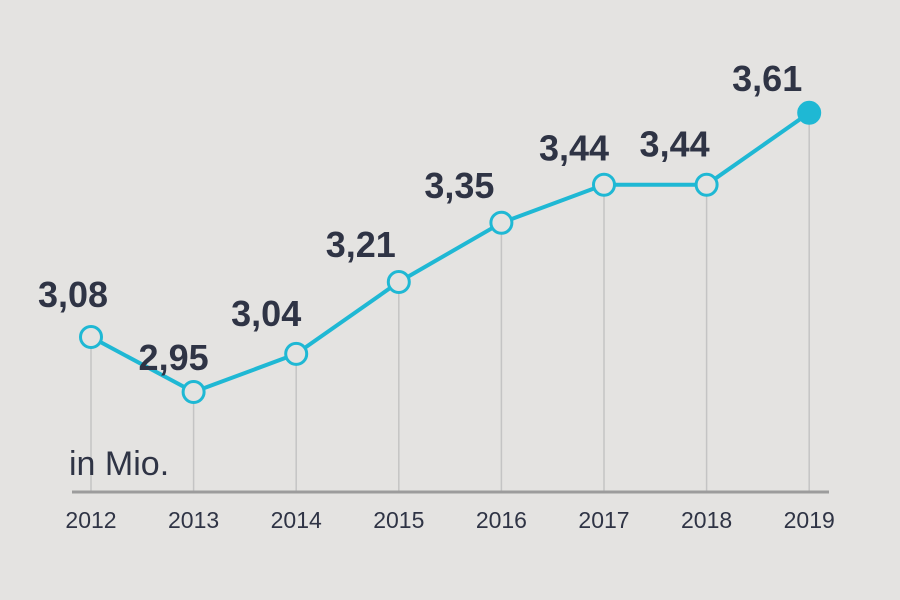  I want to click on unit-label: in Mio., so click(119, 464).